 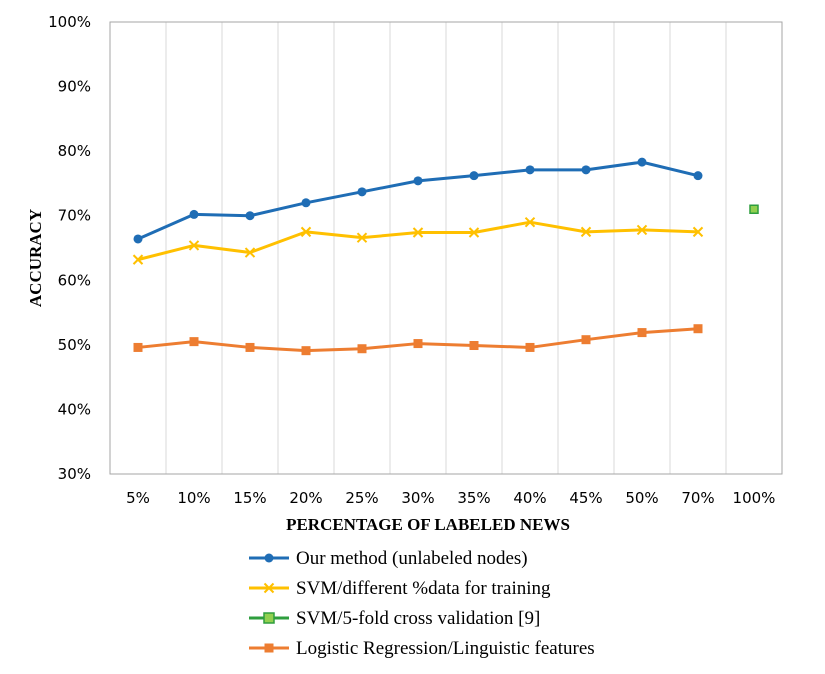 I want to click on legend-label: Logistic Regression/Linguistic features, so click(x=445, y=648).